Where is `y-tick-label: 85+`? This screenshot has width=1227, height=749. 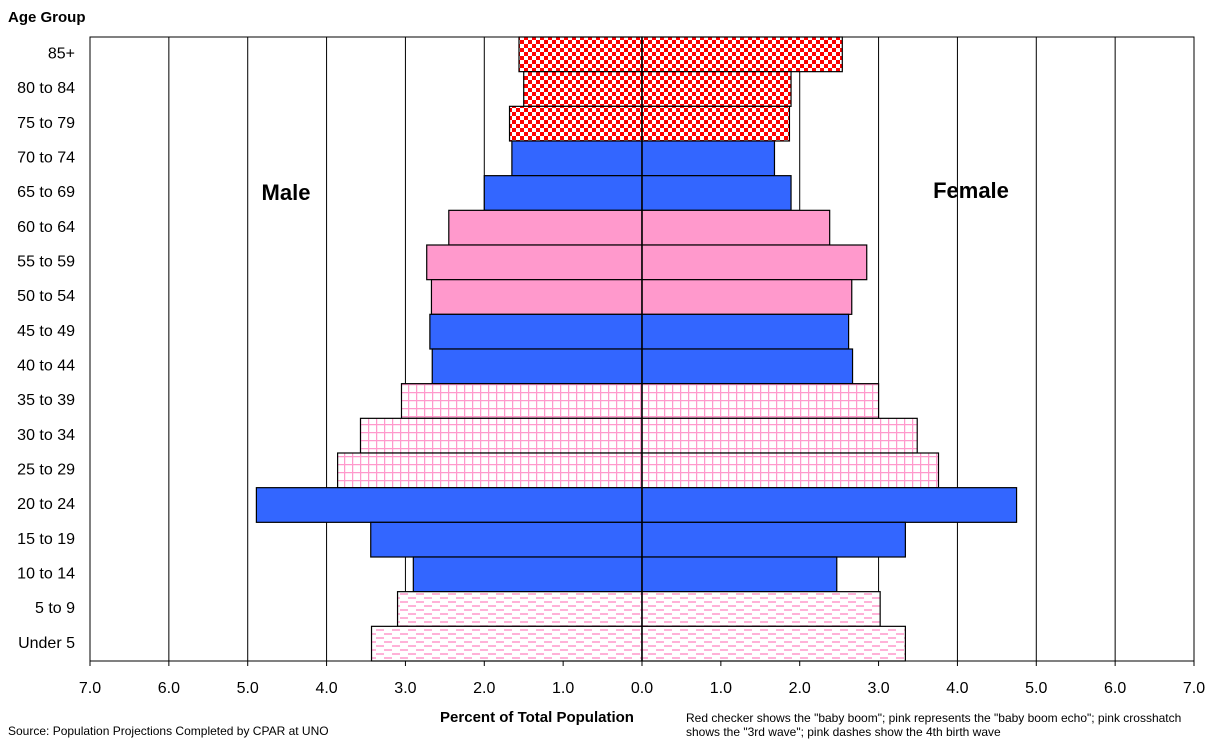 y-tick-label: 85+ is located at coordinates (61, 54).